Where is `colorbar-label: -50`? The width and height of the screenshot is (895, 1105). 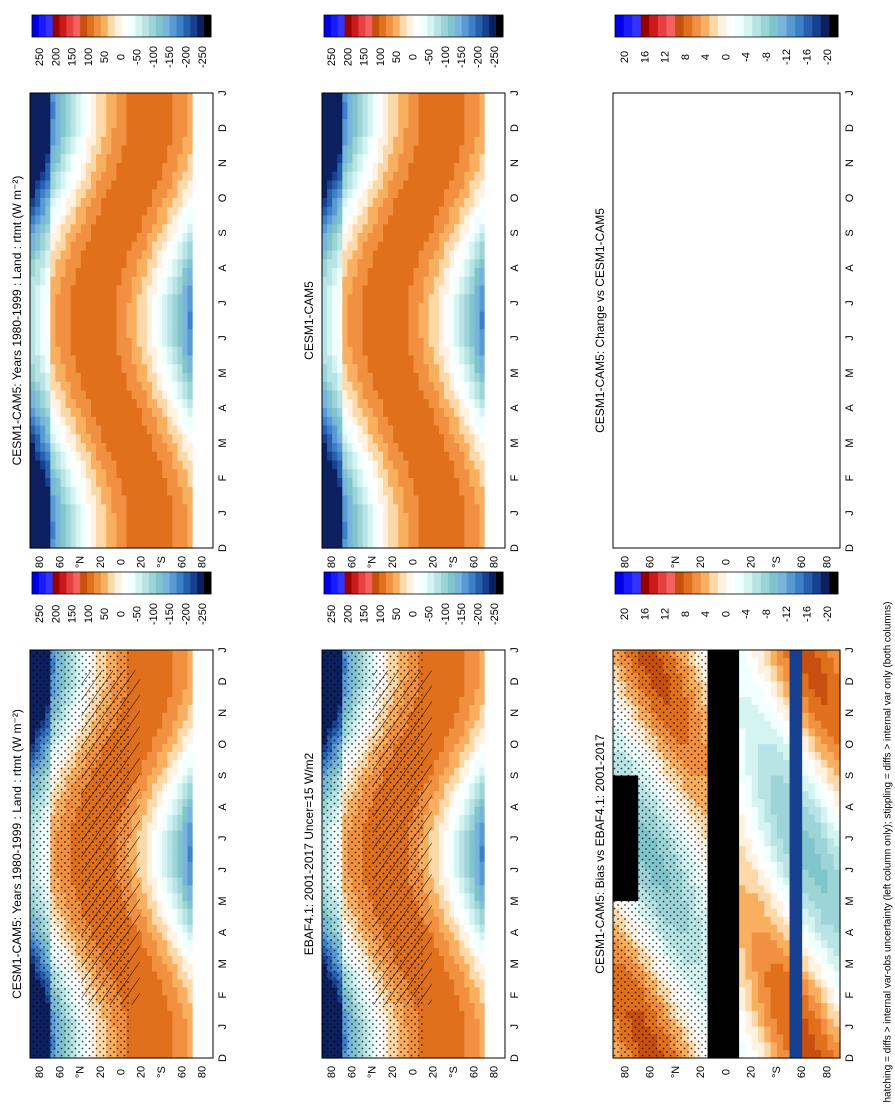 colorbar-label: -50 is located at coordinates (138, 614).